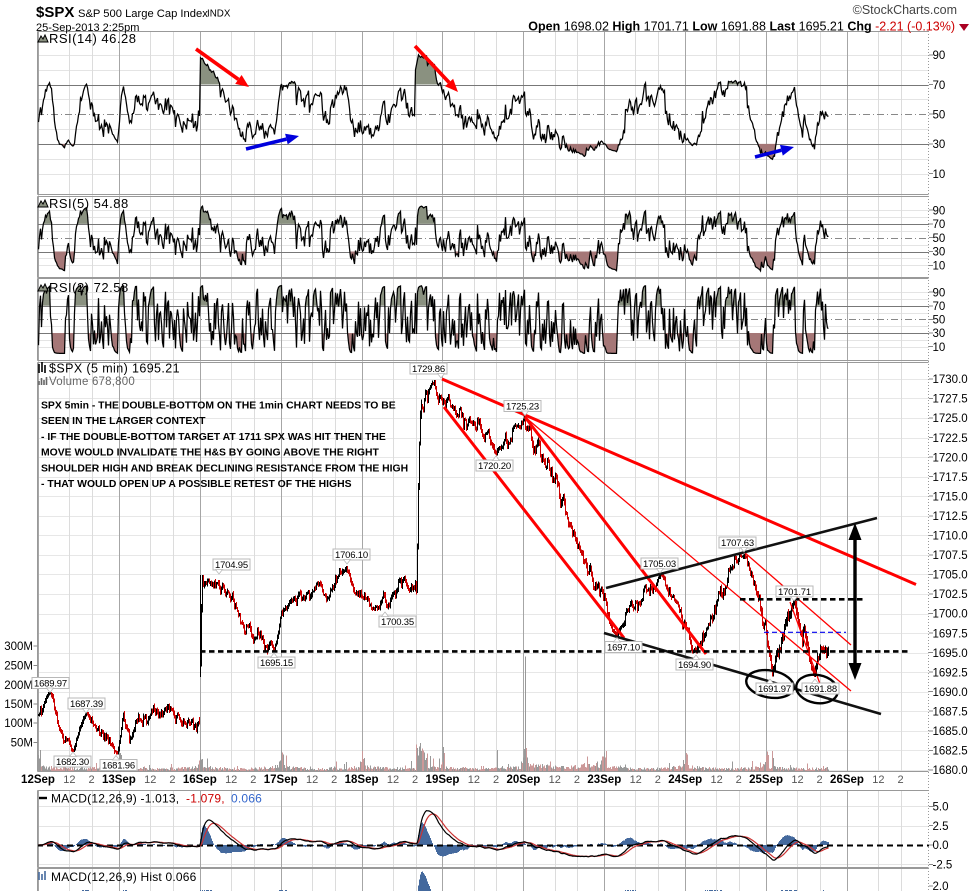 The height and width of the screenshot is (896, 973). What do you see at coordinates (231, 565) in the screenshot?
I see `svg-text: 1704.95` at bounding box center [231, 565].